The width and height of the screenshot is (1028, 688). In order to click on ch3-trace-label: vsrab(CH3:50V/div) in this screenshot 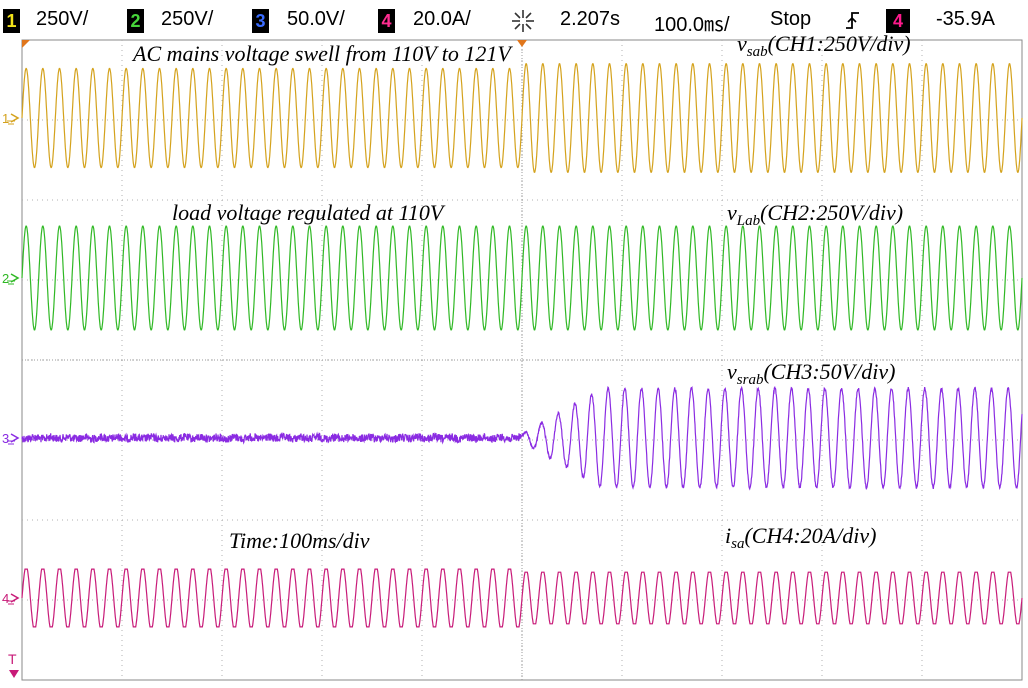, I will do `click(811, 373)`.